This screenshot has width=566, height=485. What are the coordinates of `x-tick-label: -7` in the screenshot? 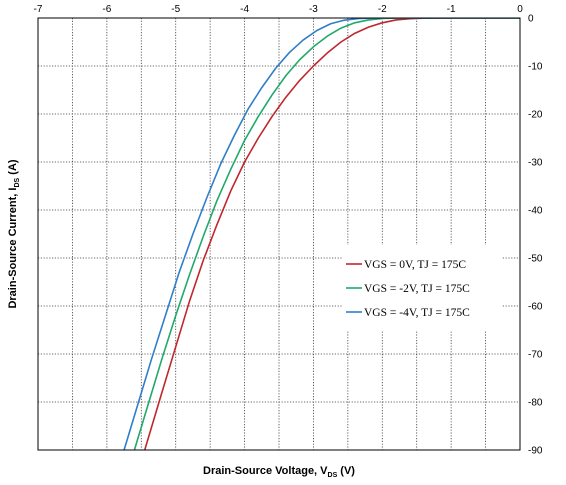 It's located at (38, 9).